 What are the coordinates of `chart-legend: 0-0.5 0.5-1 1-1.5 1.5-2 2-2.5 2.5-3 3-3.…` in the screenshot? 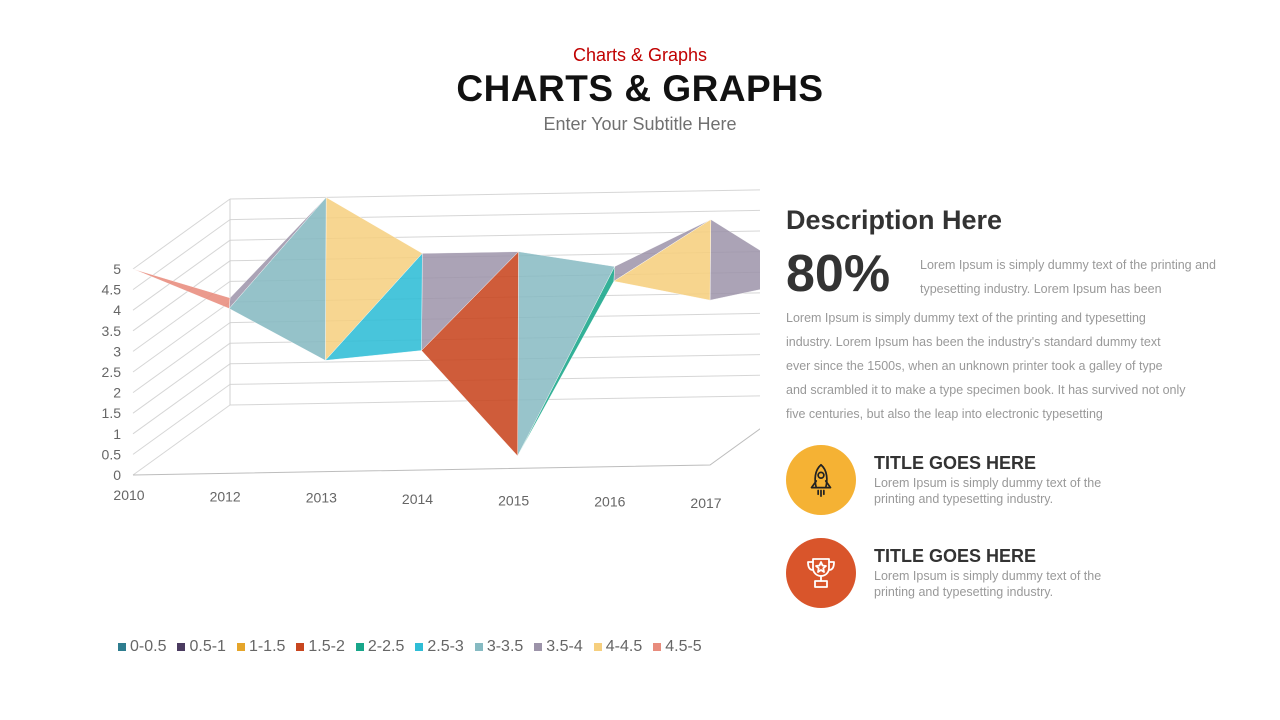 It's located at (410, 647).